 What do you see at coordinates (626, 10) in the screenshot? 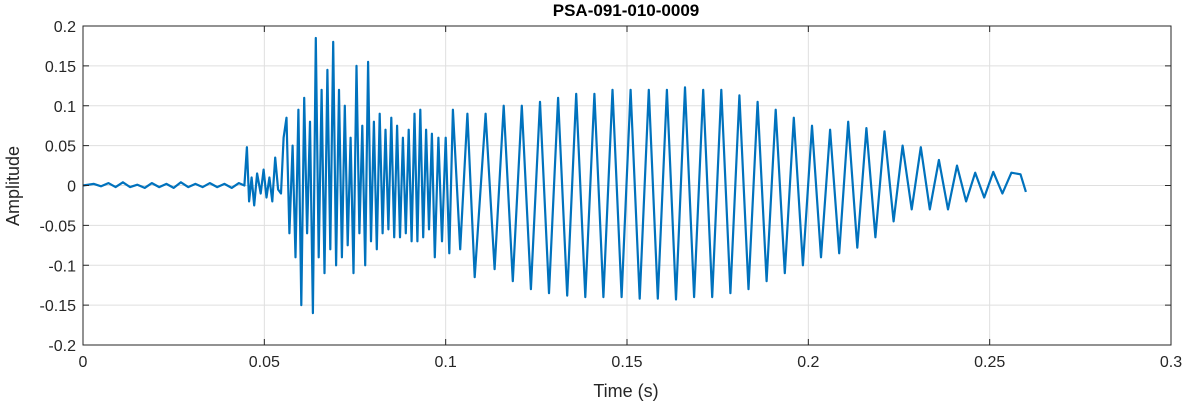
I see `chart-title: PSA-091-010-0009` at bounding box center [626, 10].